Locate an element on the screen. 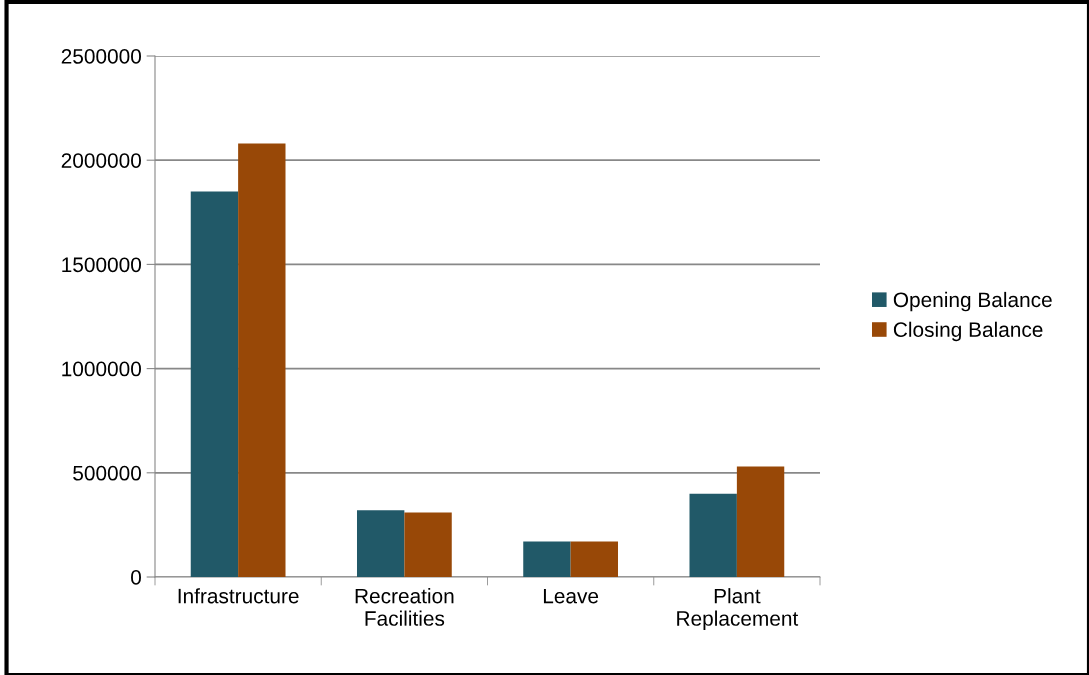 The width and height of the screenshot is (1089, 675). x-tick-label: Recreation Facilities is located at coordinates (404, 607).